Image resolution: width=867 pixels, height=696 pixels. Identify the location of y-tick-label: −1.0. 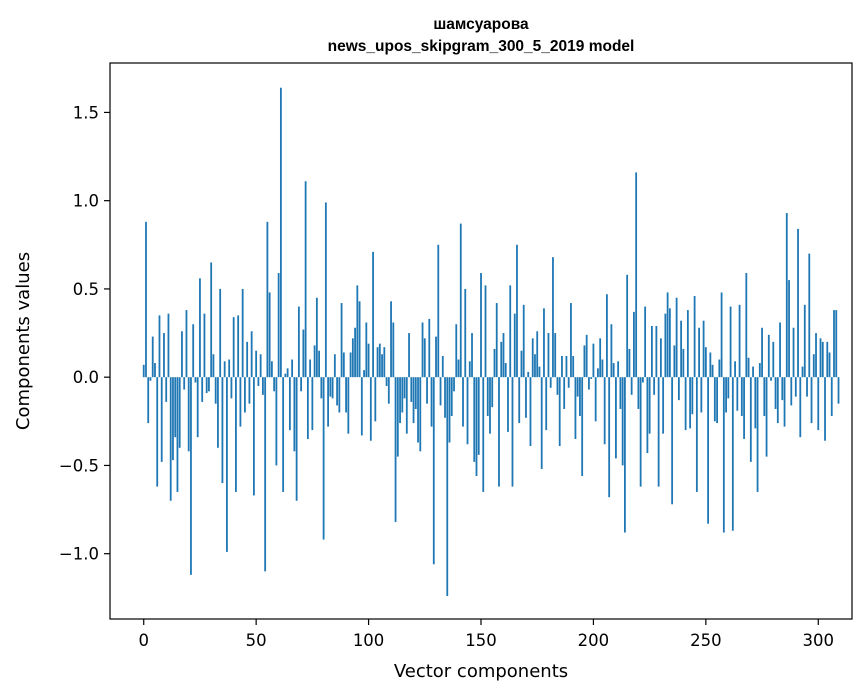
(79, 554).